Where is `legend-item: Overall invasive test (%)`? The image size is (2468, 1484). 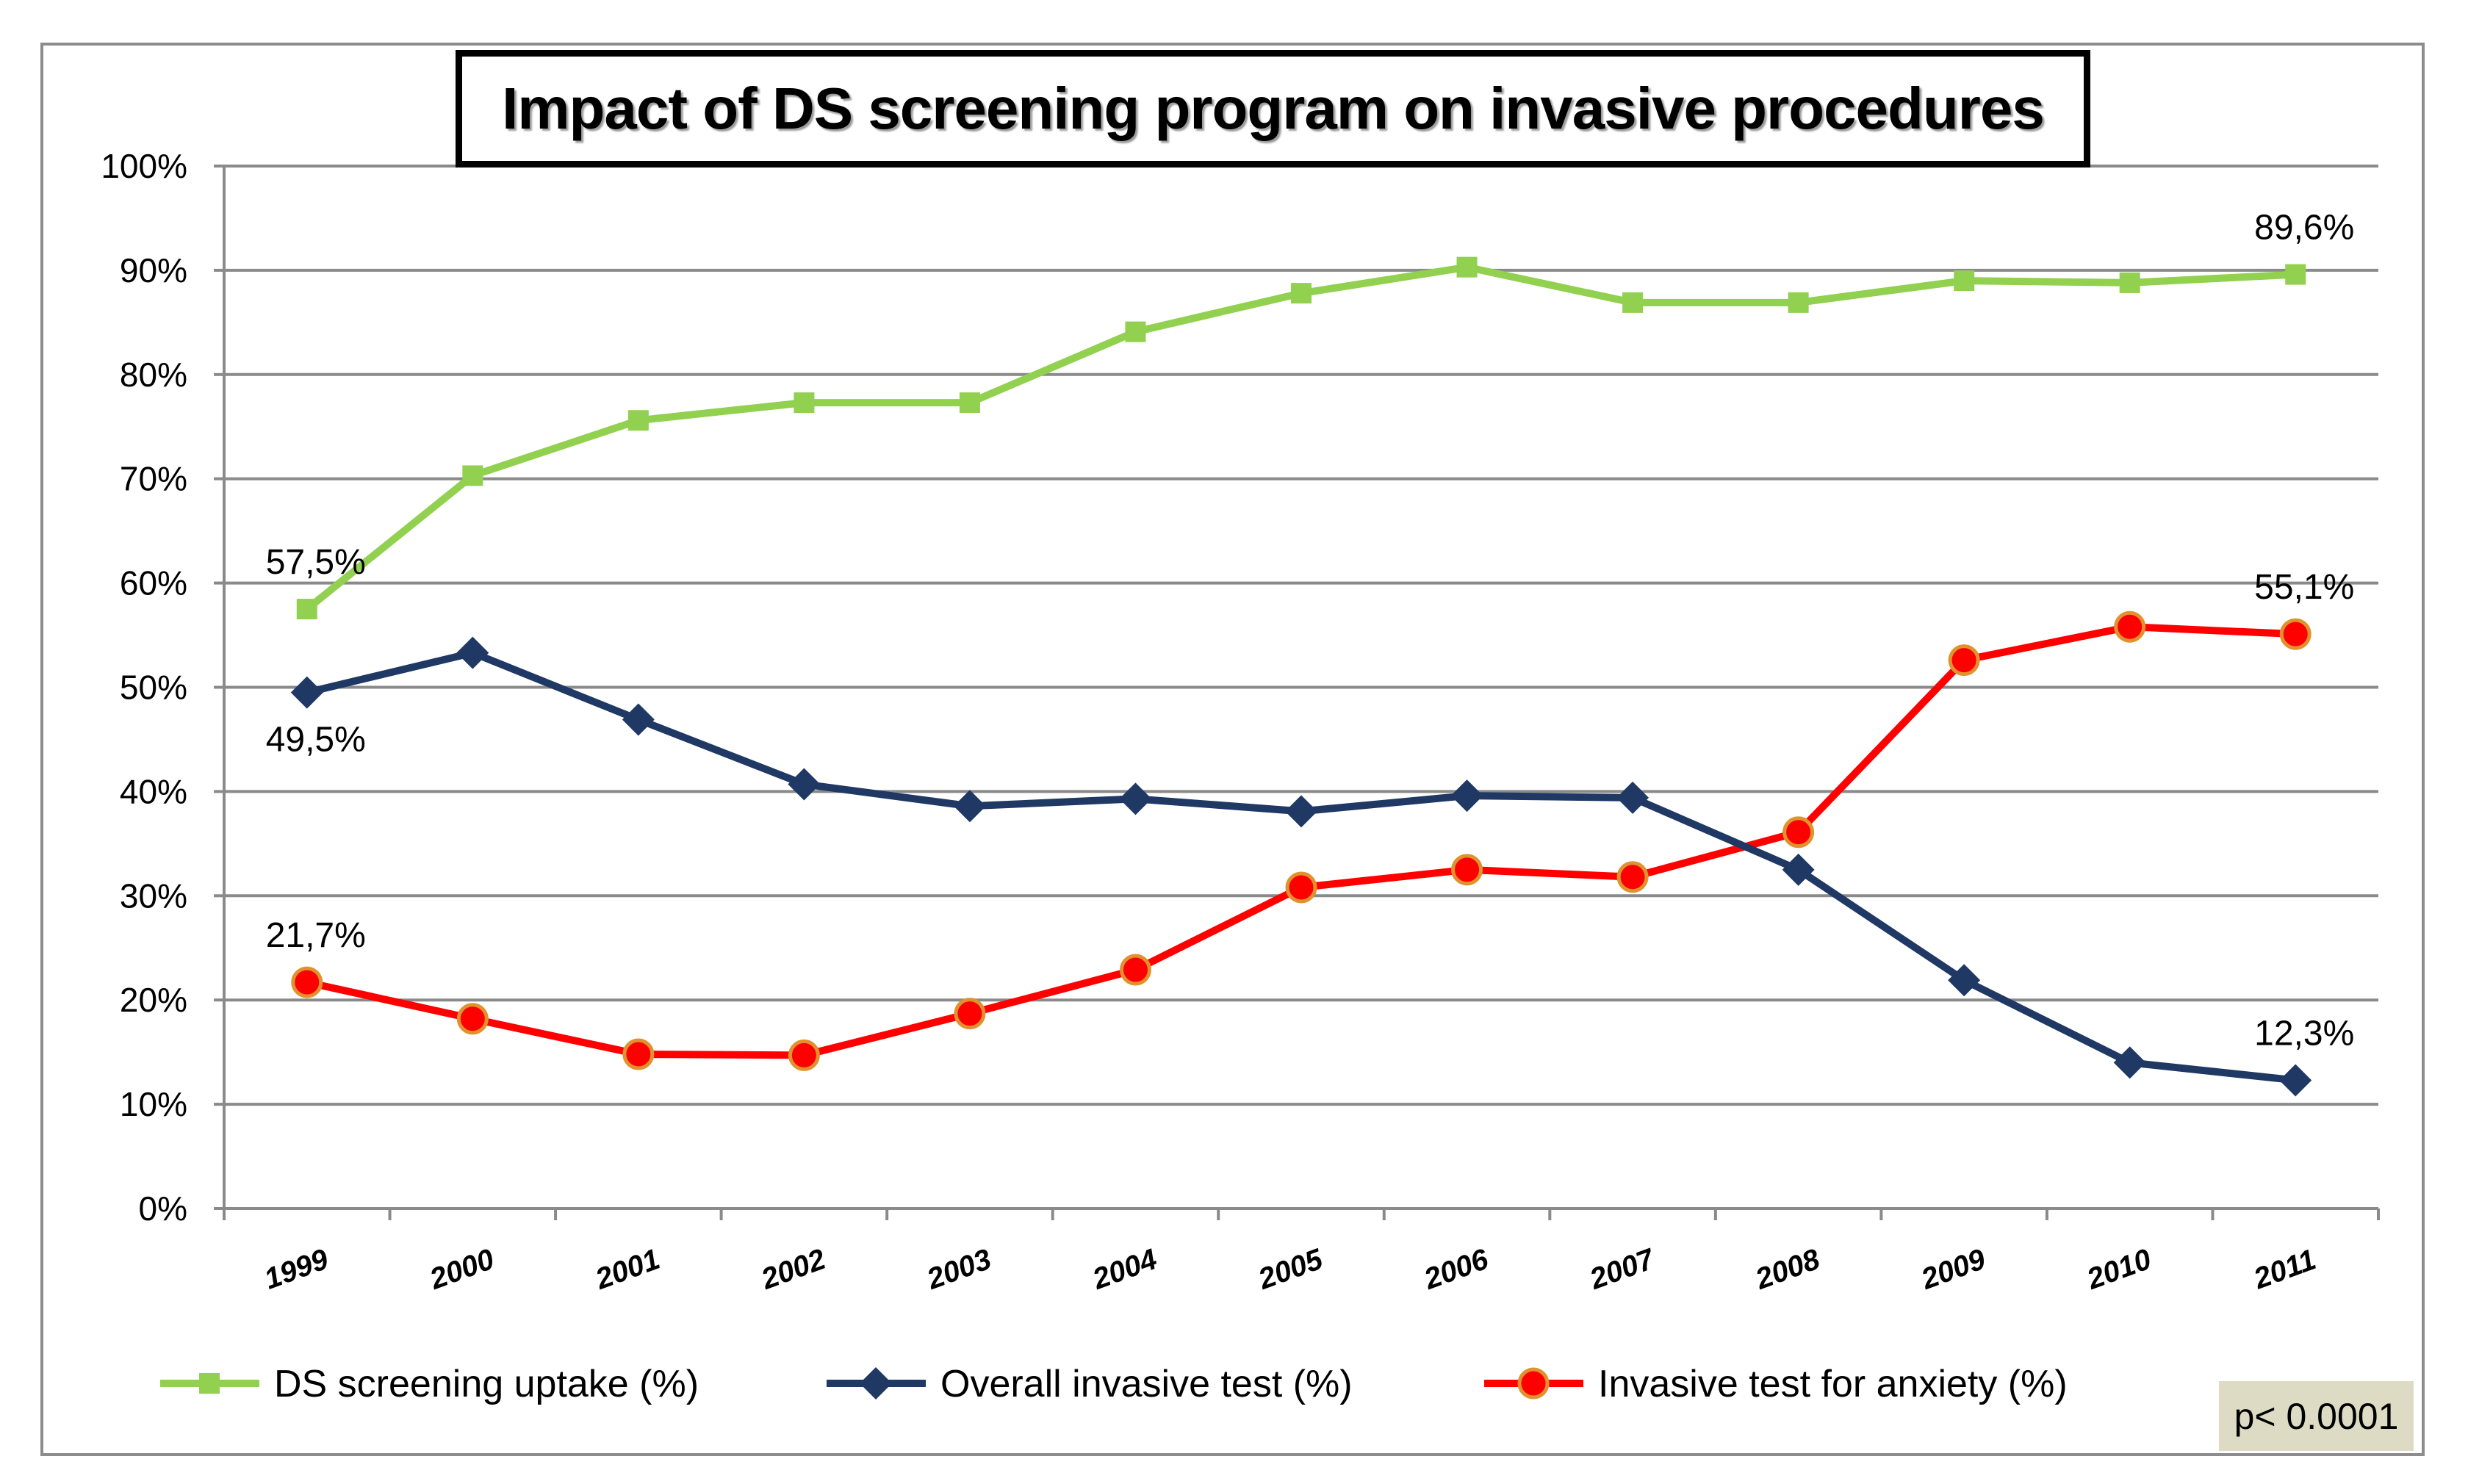 legend-item: Overall invasive test (%) is located at coordinates (1090, 1384).